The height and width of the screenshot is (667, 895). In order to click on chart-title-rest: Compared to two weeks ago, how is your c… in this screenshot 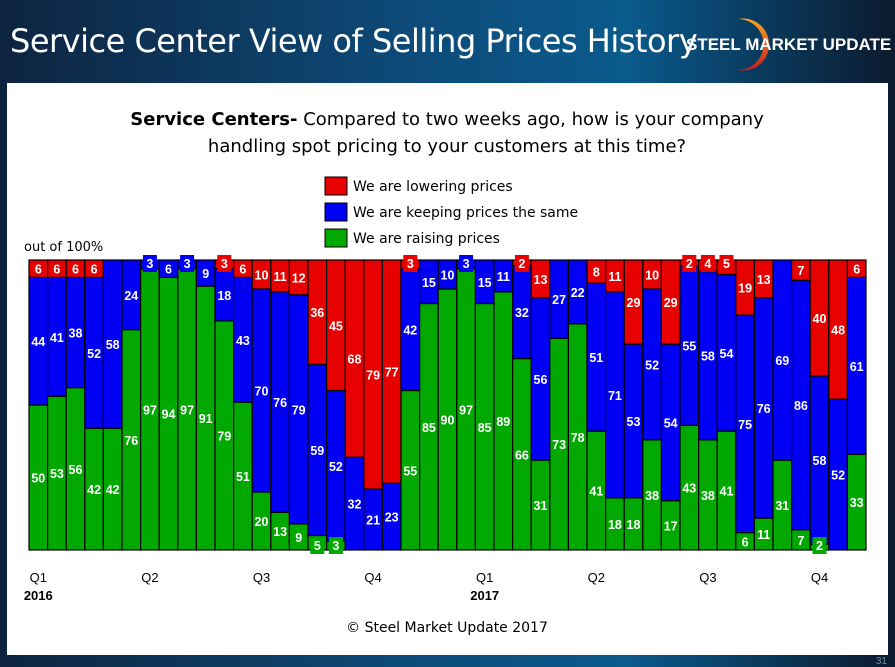, I will do `click(530, 119)`.